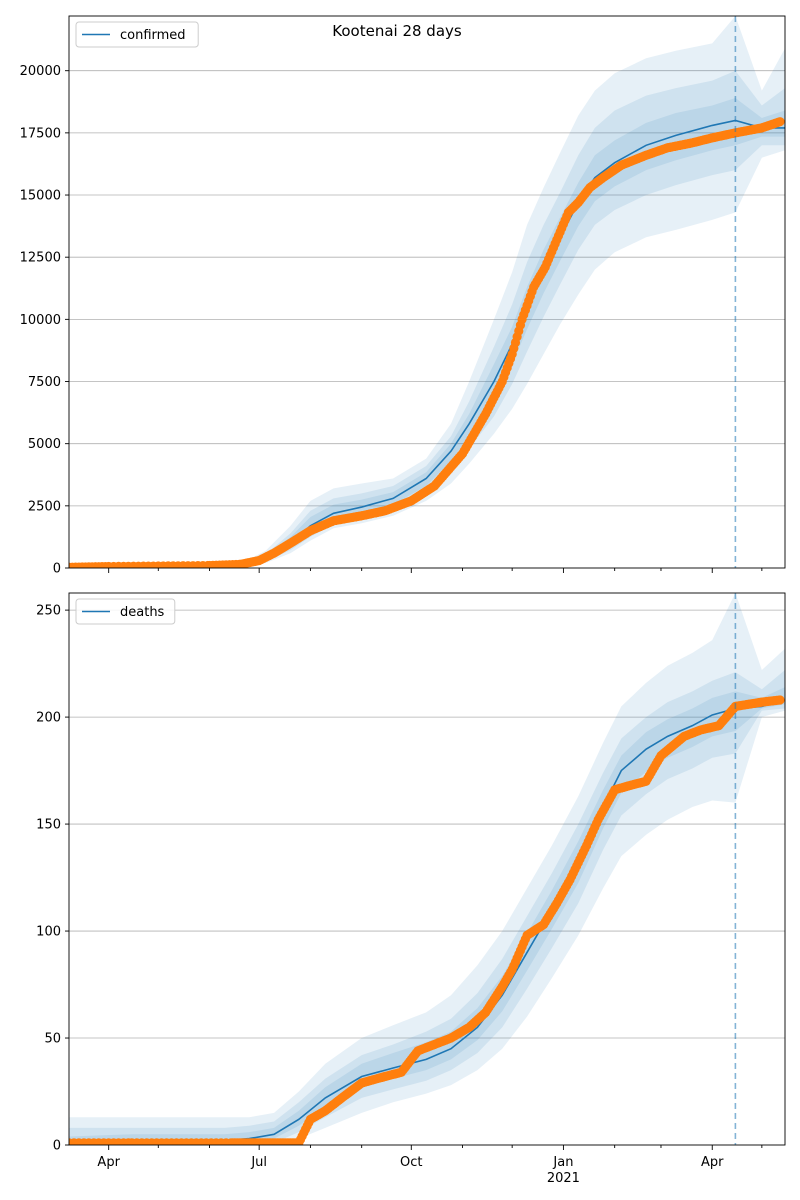  What do you see at coordinates (48, 718) in the screenshot?
I see `y-tick-label: 200` at bounding box center [48, 718].